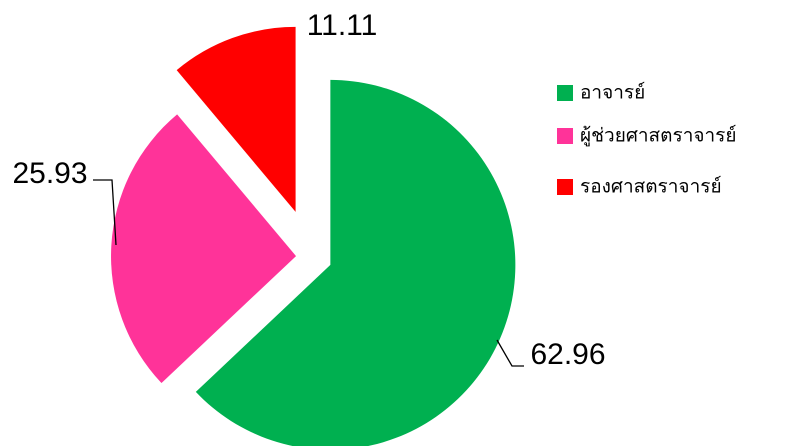 This screenshot has height=446, width=787. Describe the element at coordinates (612, 93) in the screenshot. I see `legend-label: อาจารย์` at that location.